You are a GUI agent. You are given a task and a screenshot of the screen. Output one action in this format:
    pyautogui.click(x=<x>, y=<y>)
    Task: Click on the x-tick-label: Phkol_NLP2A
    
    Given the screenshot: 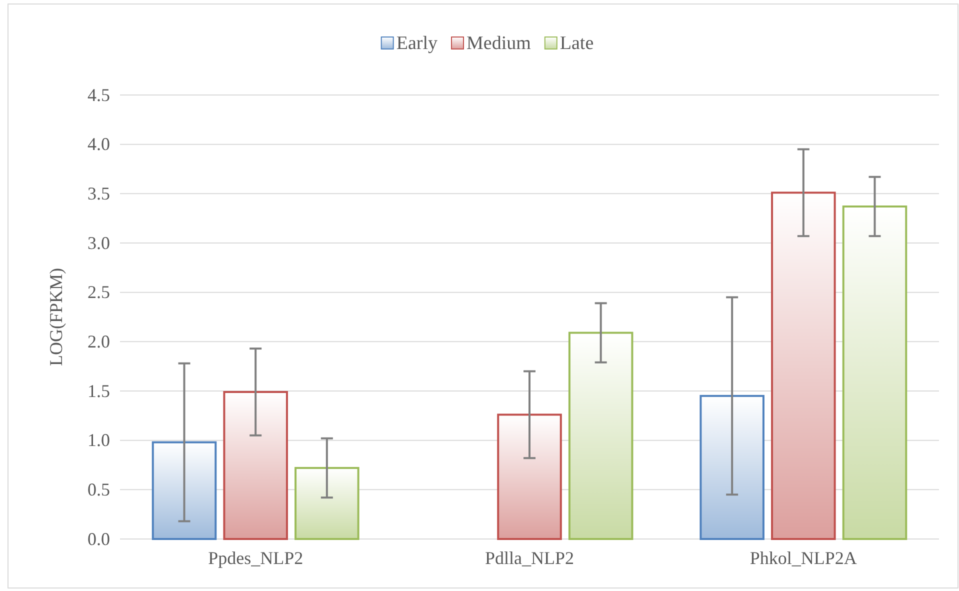 What is the action you would take?
    pyautogui.click(x=803, y=558)
    